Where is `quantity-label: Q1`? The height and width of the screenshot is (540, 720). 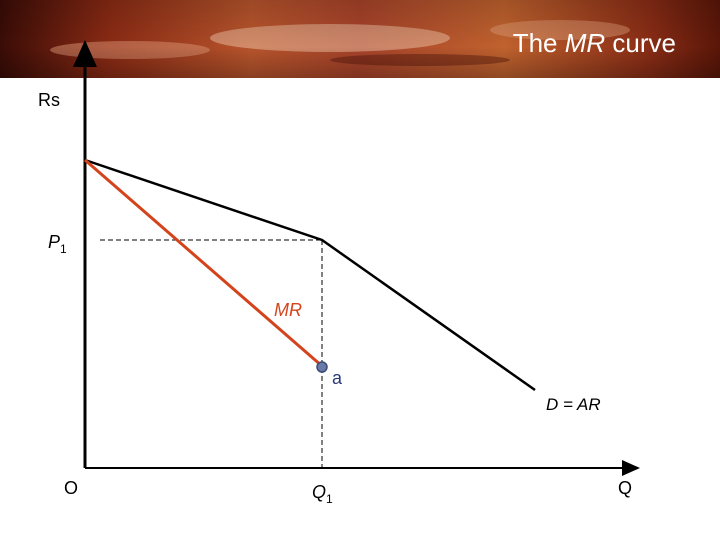
quantity-label: Q1 is located at coordinates (322, 494).